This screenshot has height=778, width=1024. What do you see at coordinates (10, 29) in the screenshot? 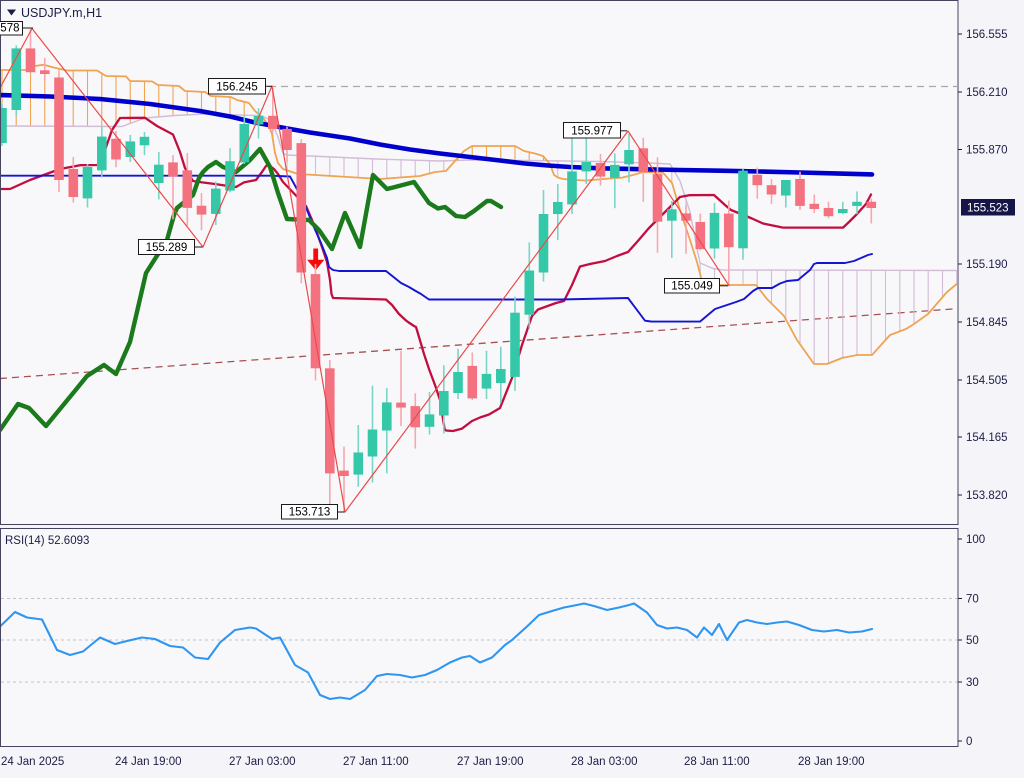
I see `svg-text: 156.578` at bounding box center [10, 29].